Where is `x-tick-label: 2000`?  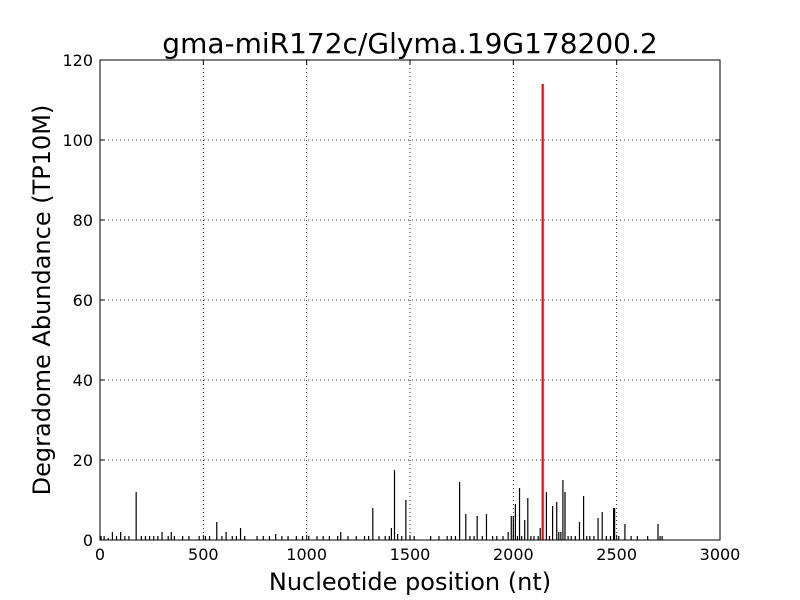 x-tick-label: 2000 is located at coordinates (513, 554).